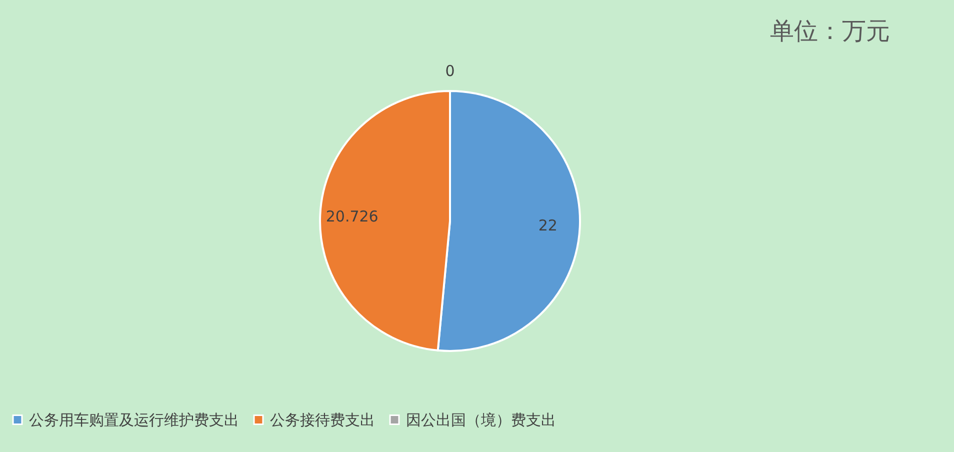  What do you see at coordinates (481, 419) in the screenshot?
I see `legend-label: 因公出国（境）费支出` at bounding box center [481, 419].